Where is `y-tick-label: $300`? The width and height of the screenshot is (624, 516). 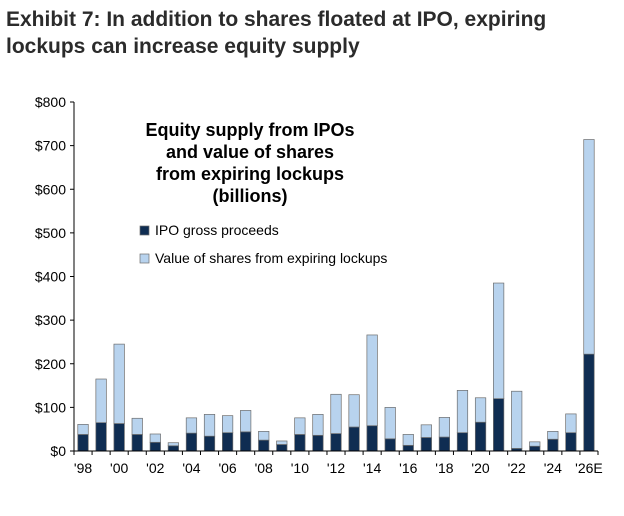
y-tick-label: $300 is located at coordinates (50, 320).